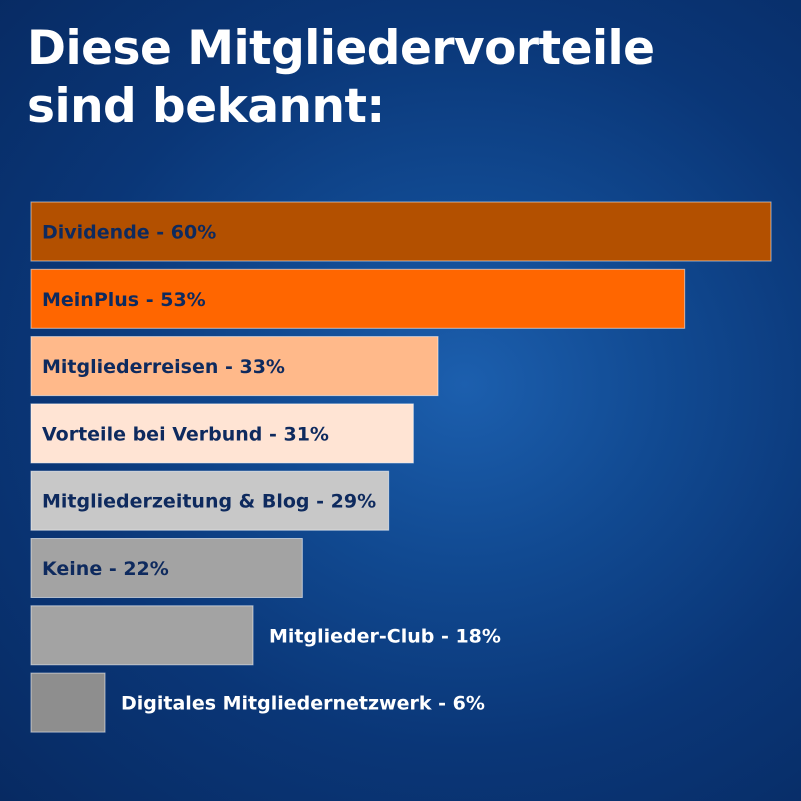  I want to click on bar-label-5: Keine - 22%, so click(105, 569).